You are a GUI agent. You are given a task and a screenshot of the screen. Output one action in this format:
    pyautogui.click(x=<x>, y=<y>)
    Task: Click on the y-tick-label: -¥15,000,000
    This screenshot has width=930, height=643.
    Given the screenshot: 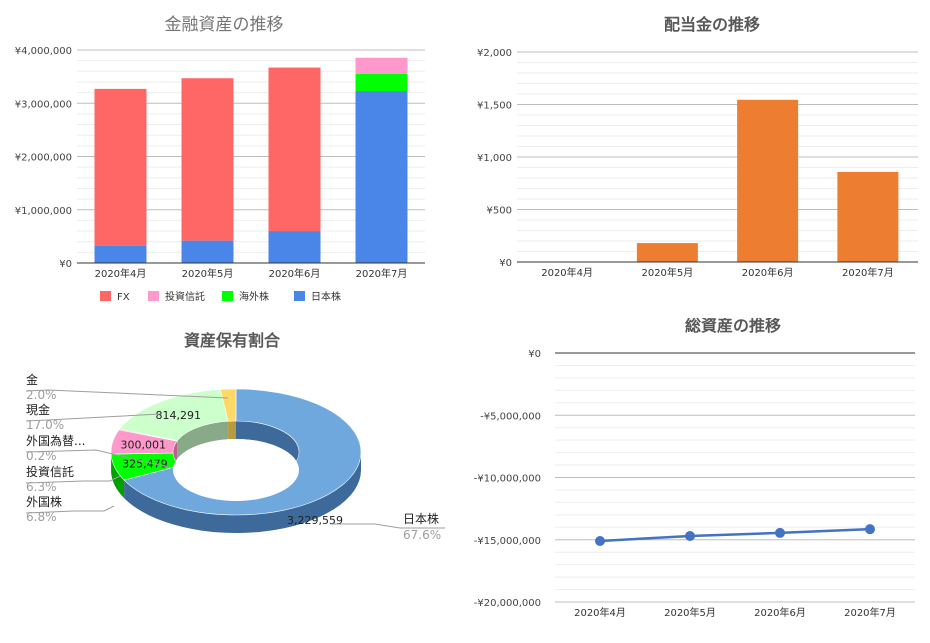 What is the action you would take?
    pyautogui.click(x=507, y=541)
    